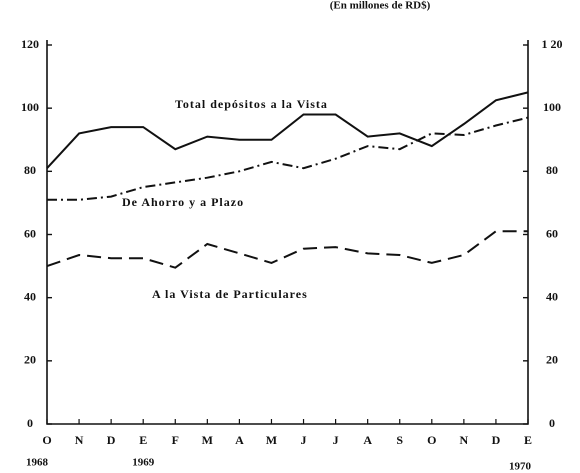 The height and width of the screenshot is (473, 580). I want to click on year-label: 1970, so click(520, 467).